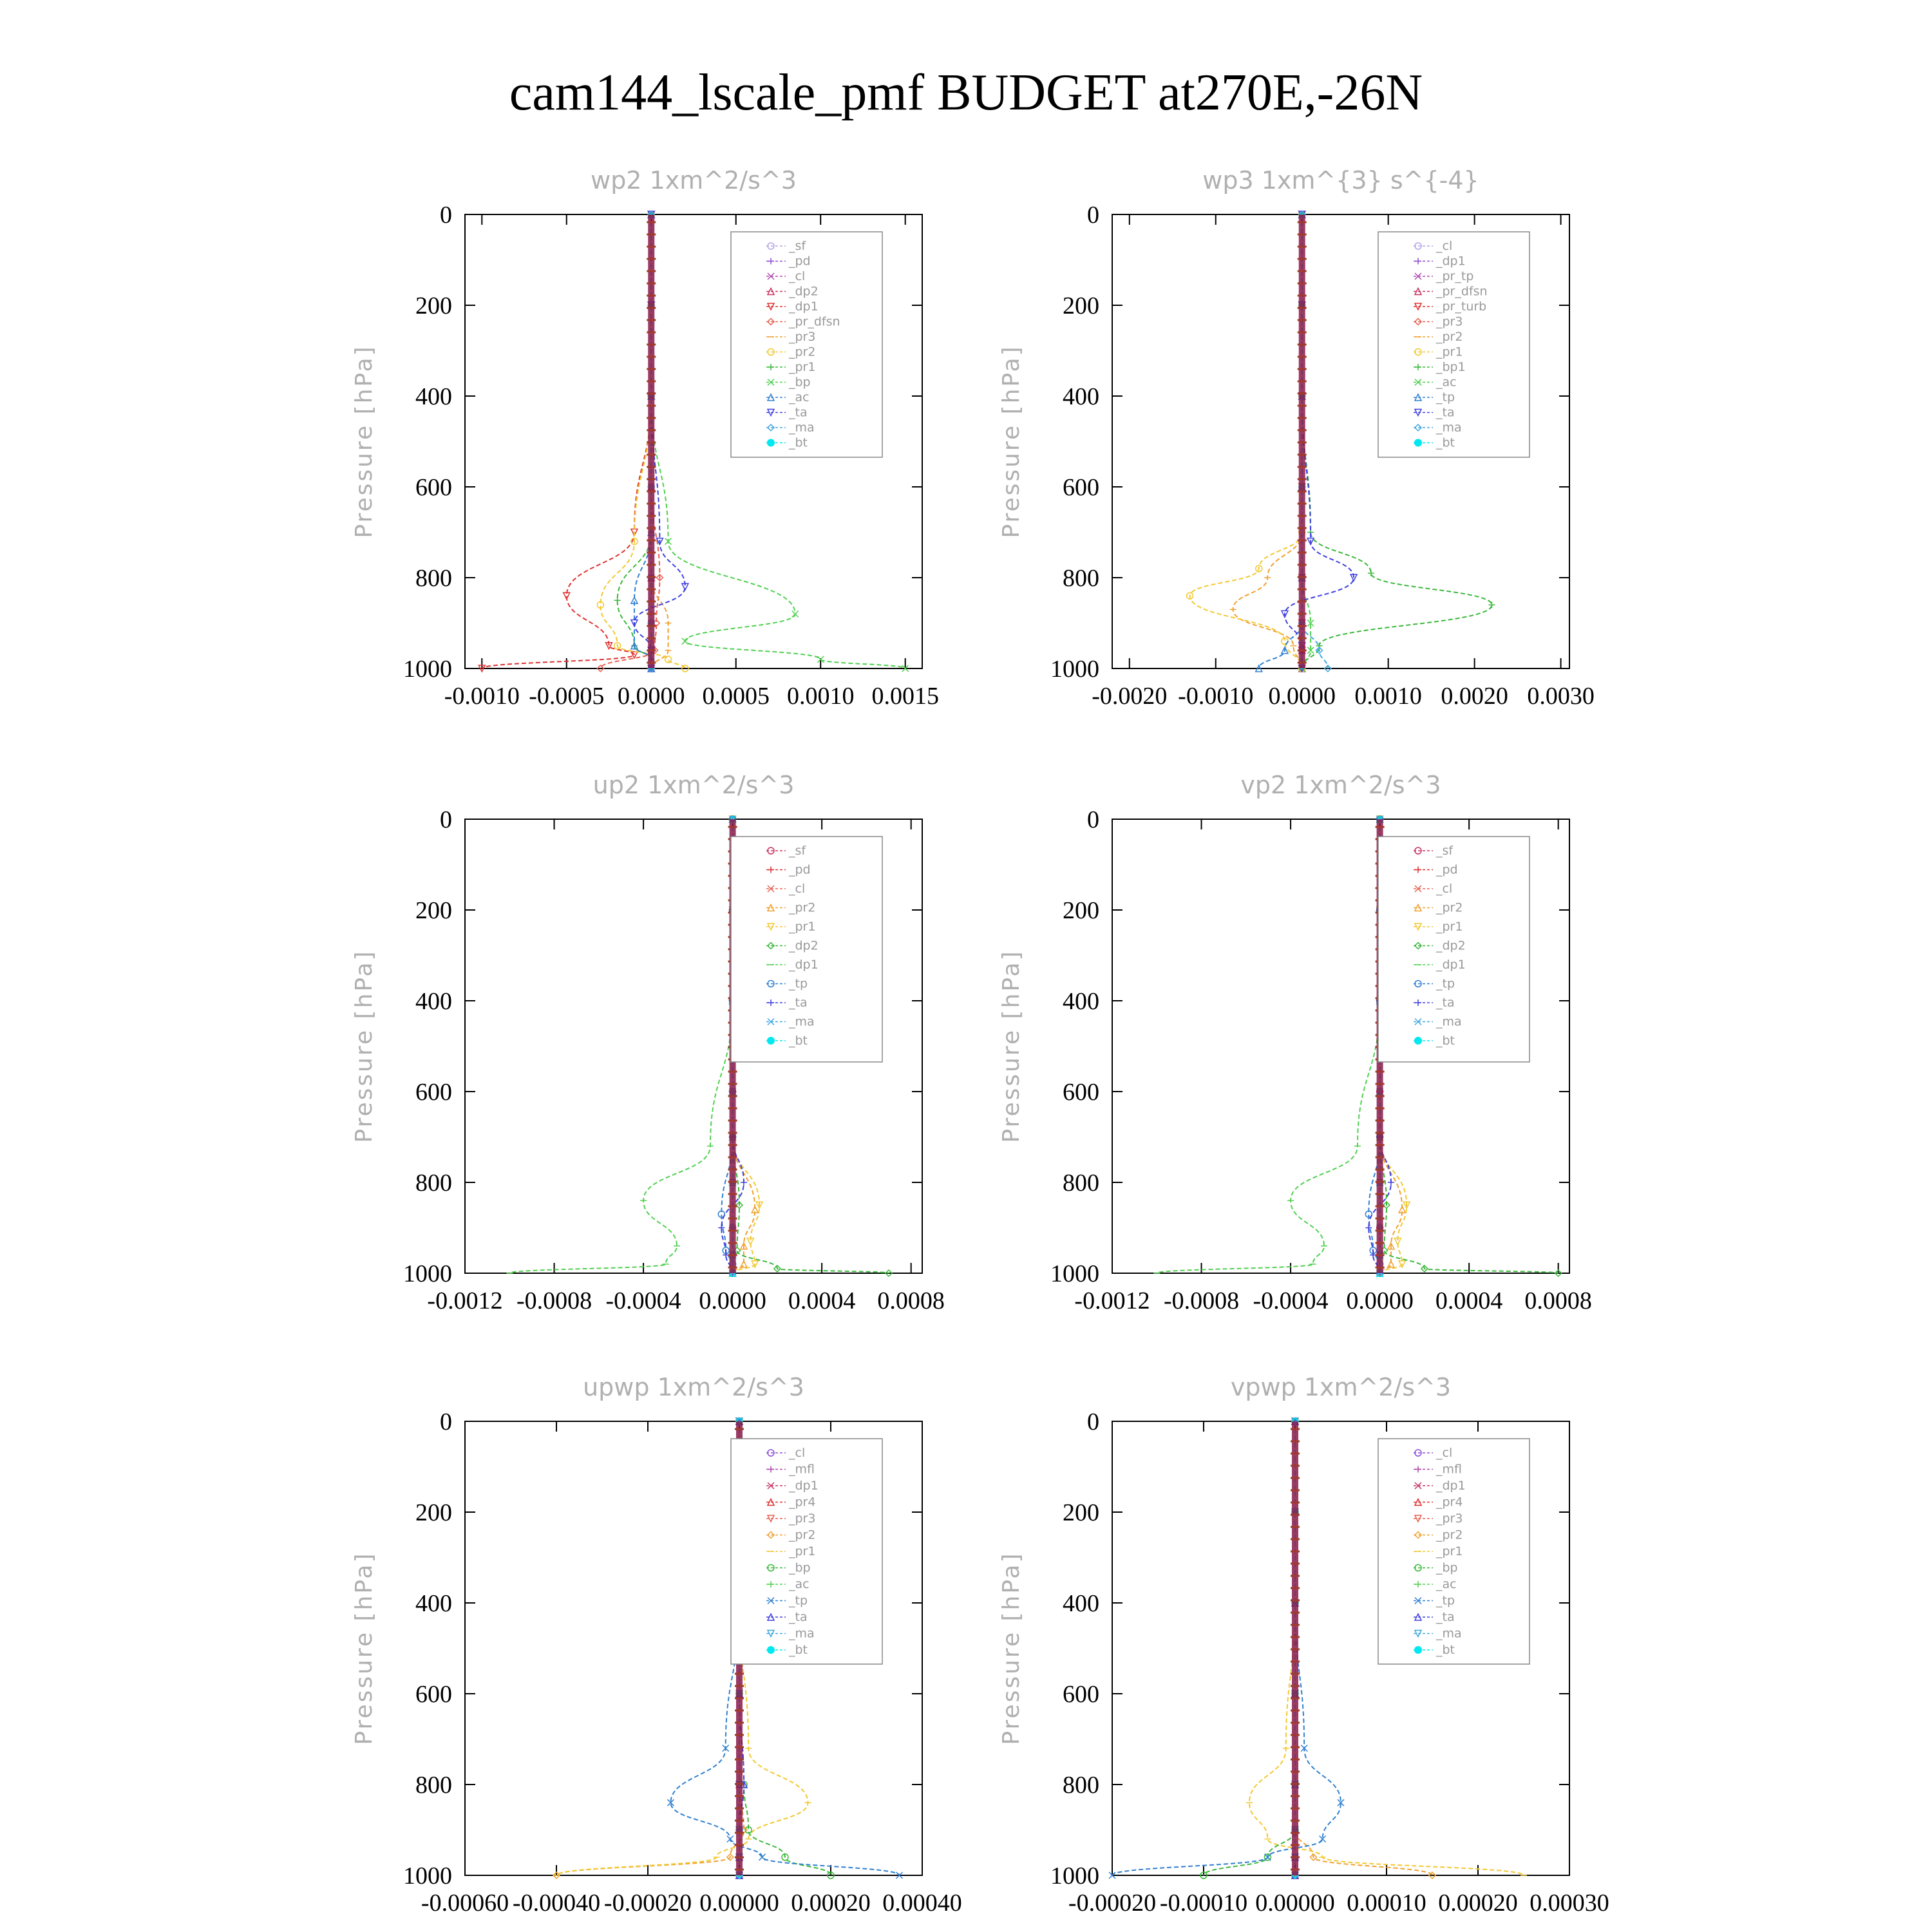 The width and height of the screenshot is (1932, 1932). I want to click on legend-entry: _ac, so click(788, 1584).